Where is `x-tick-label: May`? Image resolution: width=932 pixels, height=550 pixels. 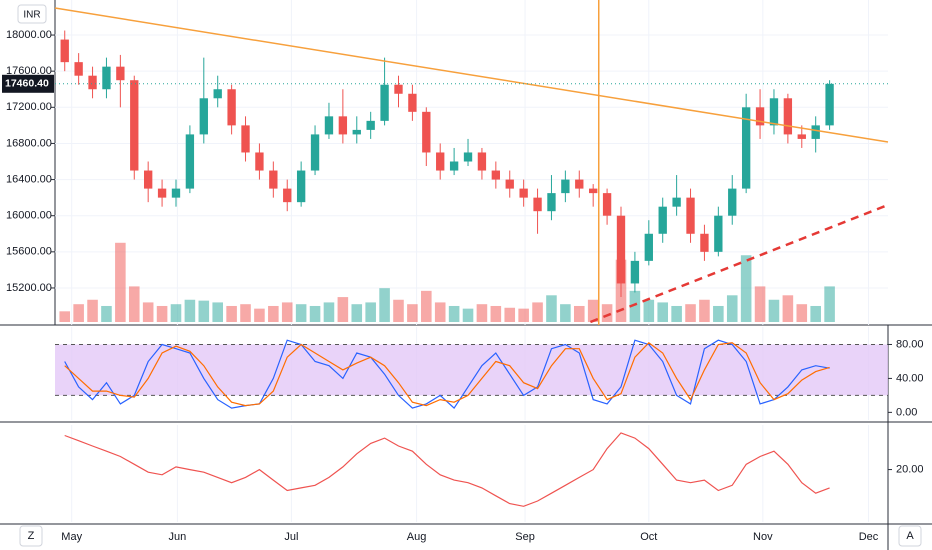
x-tick-label: May is located at coordinates (71, 537).